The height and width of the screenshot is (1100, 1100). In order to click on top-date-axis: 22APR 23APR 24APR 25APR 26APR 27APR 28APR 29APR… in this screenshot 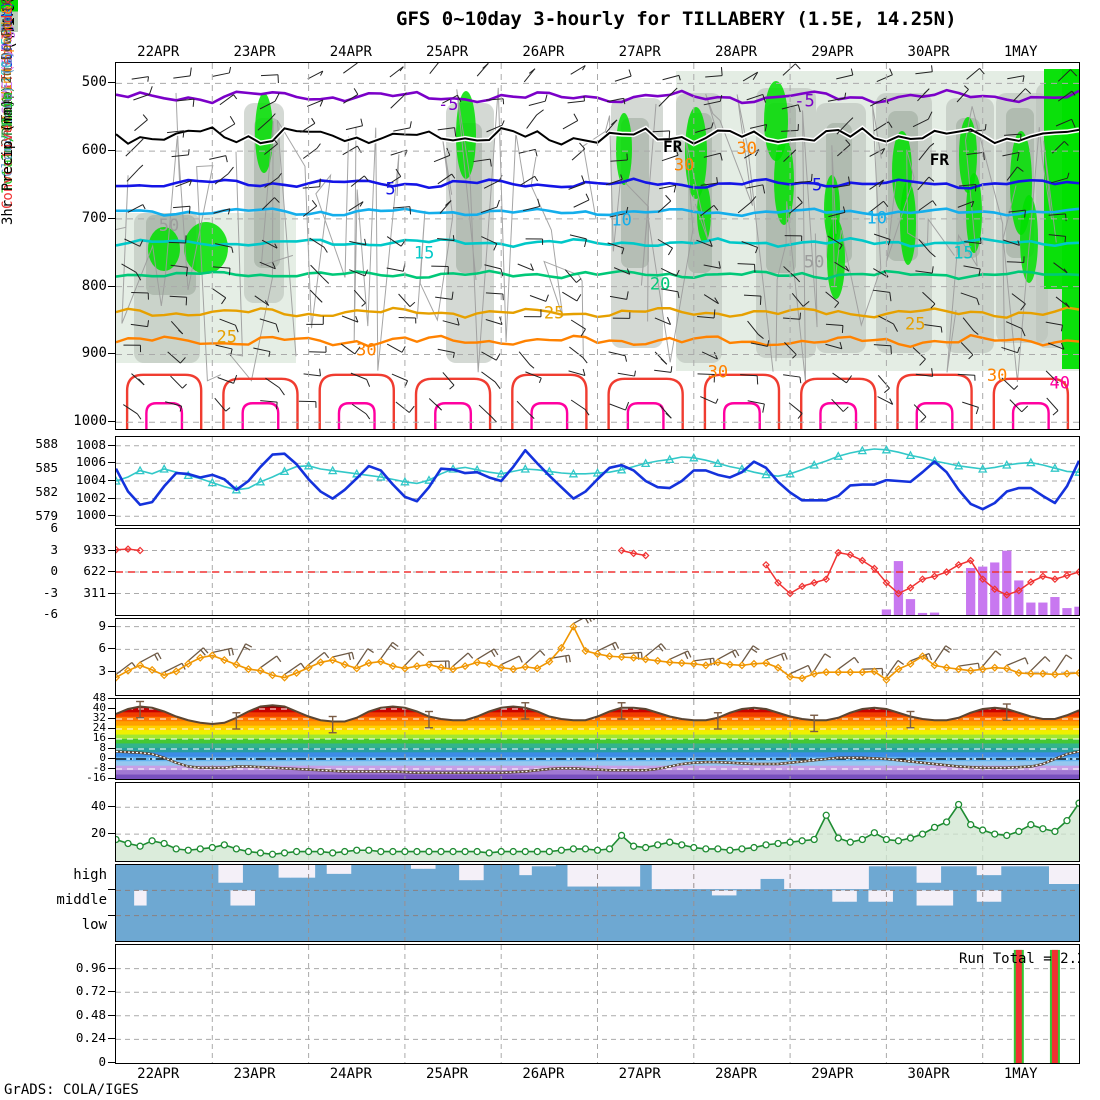, I will do `click(597, 53)`.